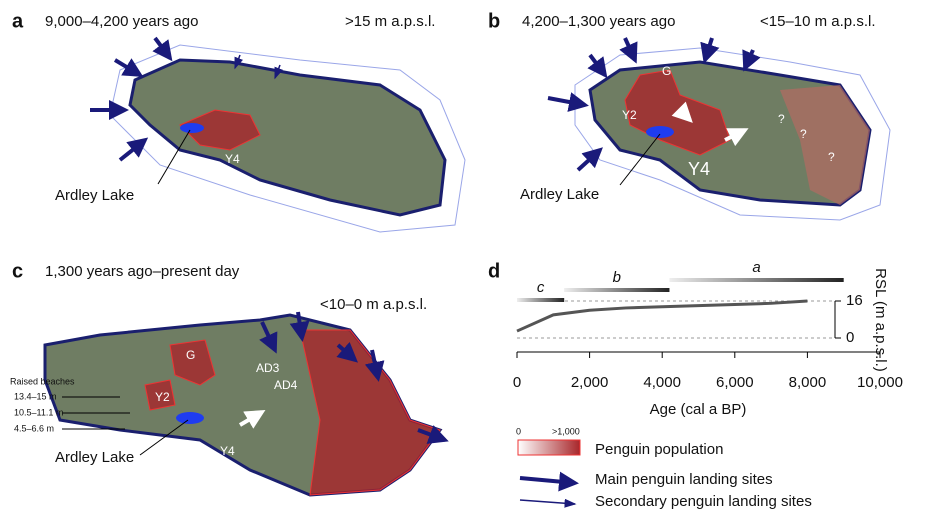 This screenshot has height=521, width=928. I want to click on period: 4,200–1,300 years ago, so click(598, 21).